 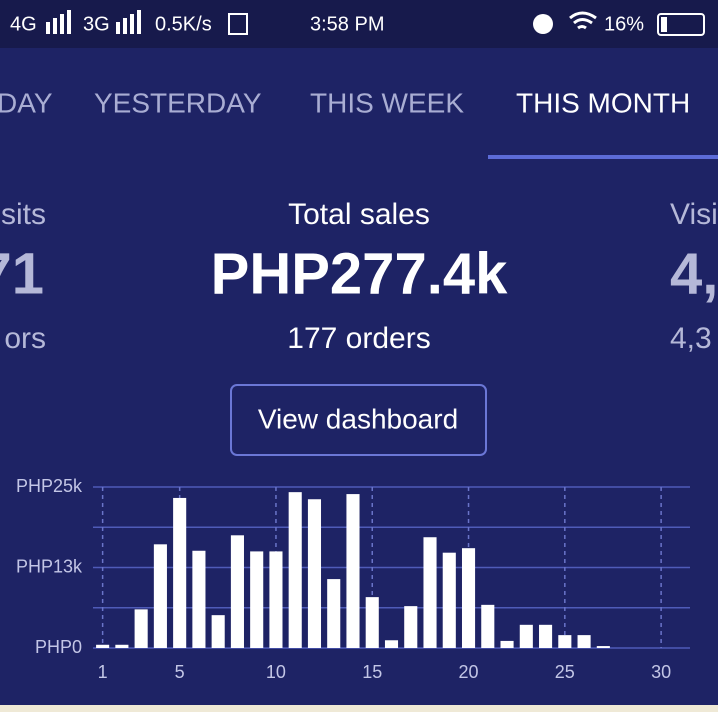 What do you see at coordinates (359, 273) in the screenshot?
I see `card-value: PHP277.4k` at bounding box center [359, 273].